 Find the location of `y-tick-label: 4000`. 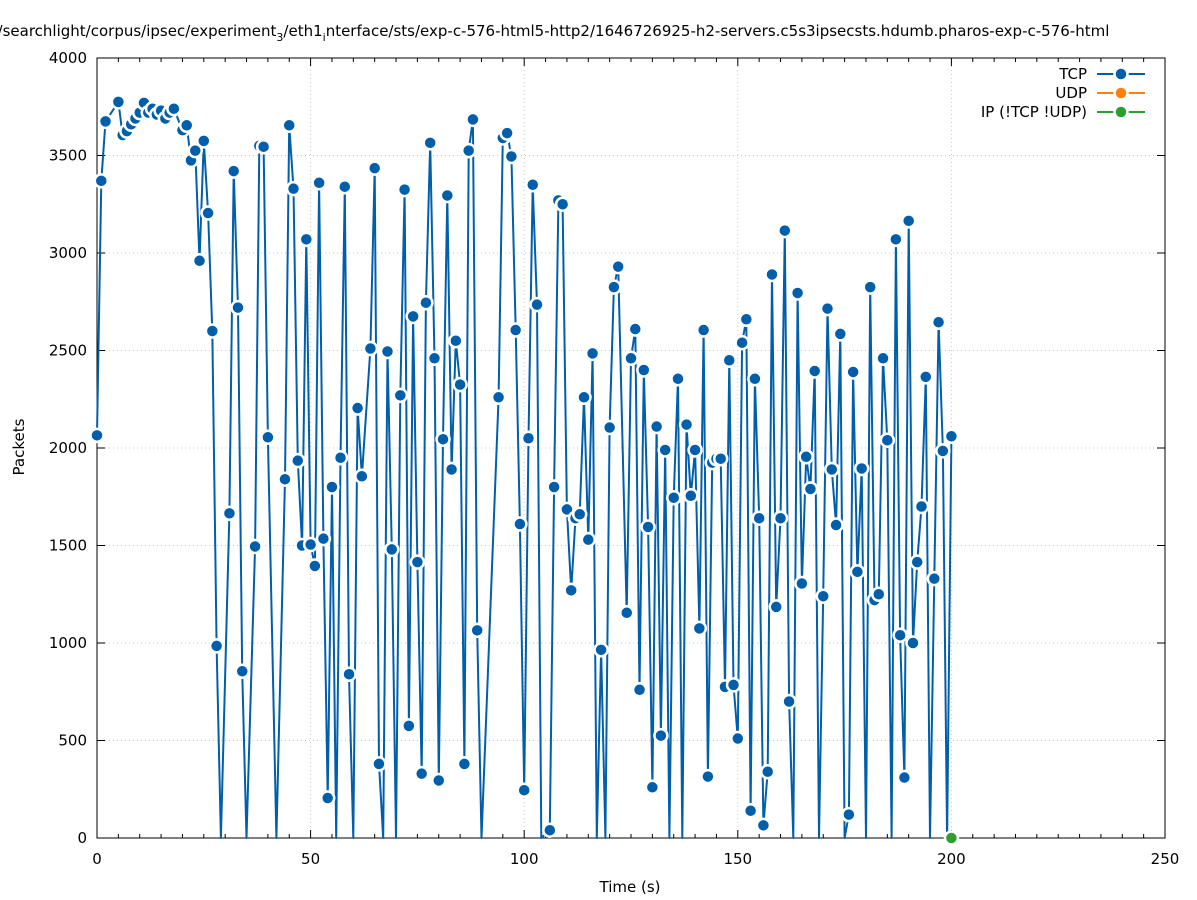

y-tick-label: 4000 is located at coordinates (68, 58).